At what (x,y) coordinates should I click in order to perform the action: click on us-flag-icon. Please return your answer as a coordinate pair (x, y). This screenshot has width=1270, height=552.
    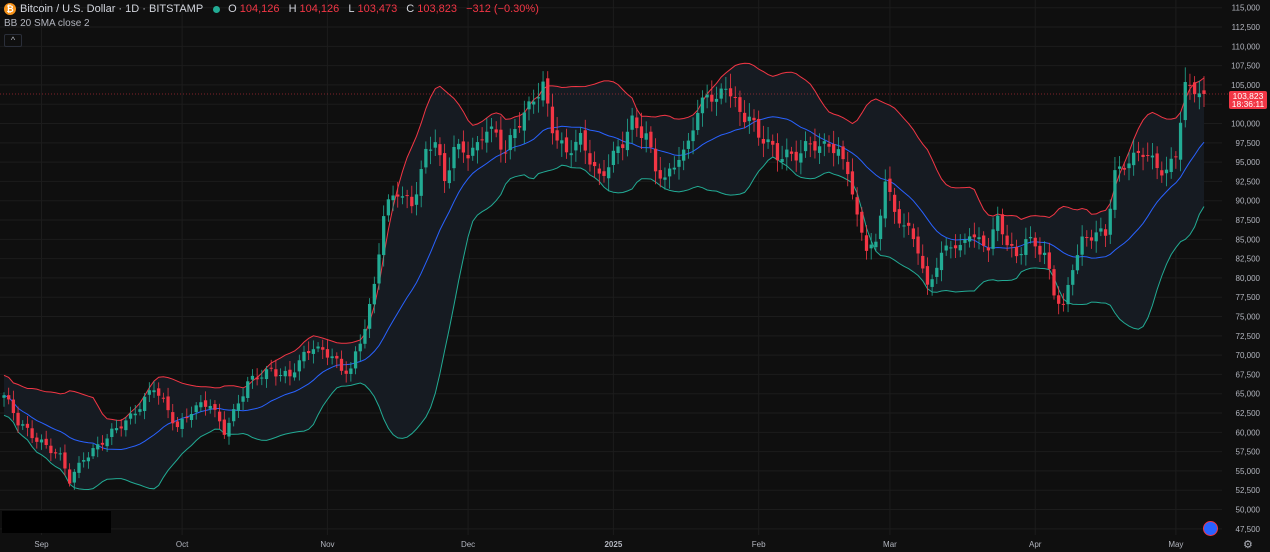
    Looking at the image, I should click on (1210, 528).